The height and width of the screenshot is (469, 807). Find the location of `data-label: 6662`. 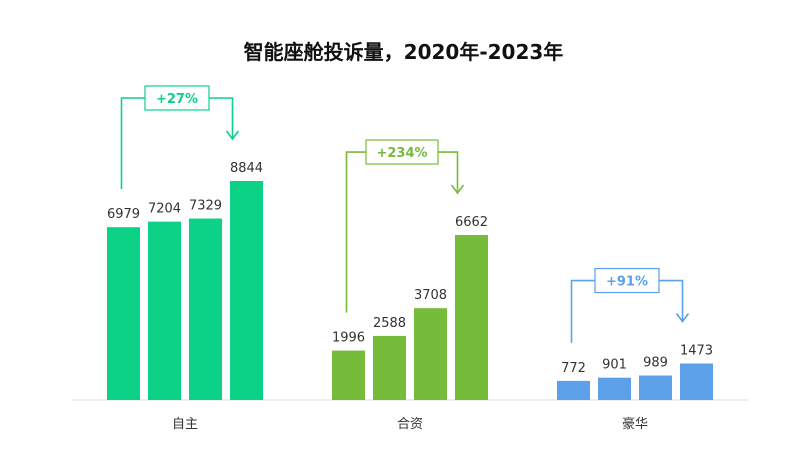

data-label: 6662 is located at coordinates (471, 222).